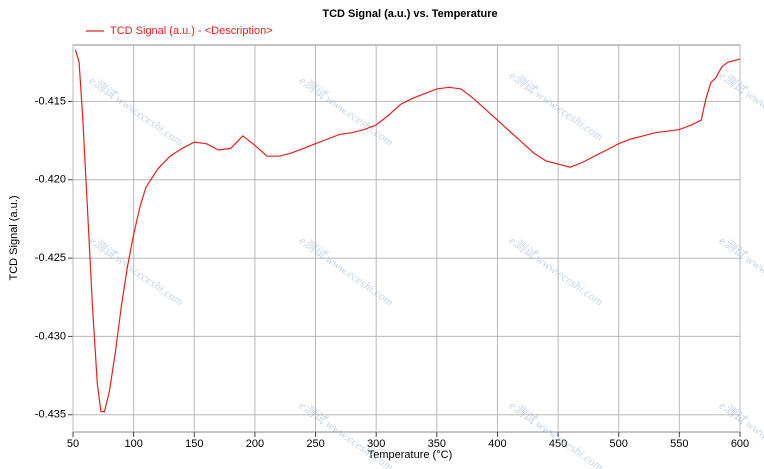 The width and height of the screenshot is (764, 469). Describe the element at coordinates (194, 444) in the screenshot. I see `x-tick-label: 150` at that location.